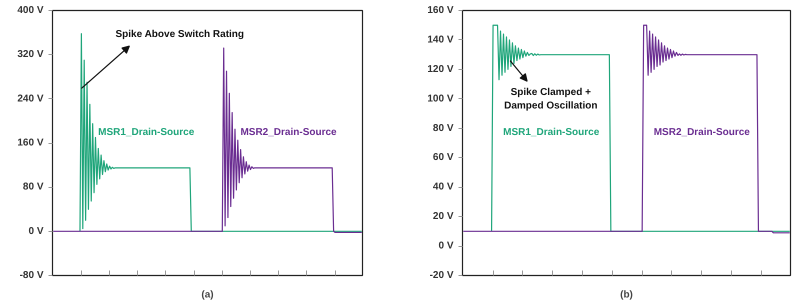 This screenshot has width=800, height=303. Describe the element at coordinates (30, 98) in the screenshot. I see `y-tick-label: 240 V` at that location.